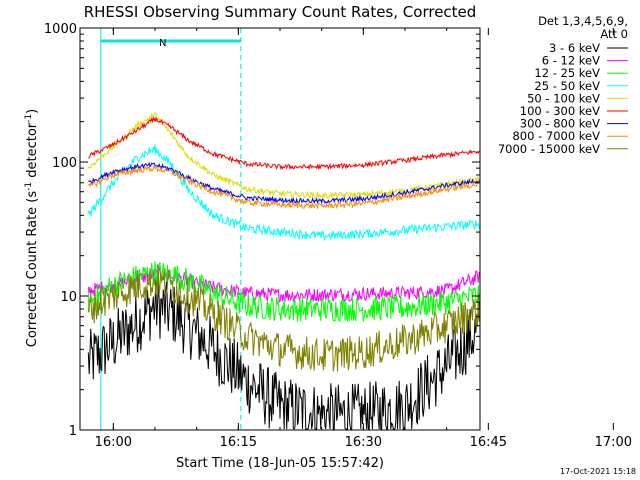 Image resolution: width=640 pixels, height=480 pixels. Describe the element at coordinates (567, 86) in the screenshot. I see `legend-label: 25 - 50 keV` at that location.